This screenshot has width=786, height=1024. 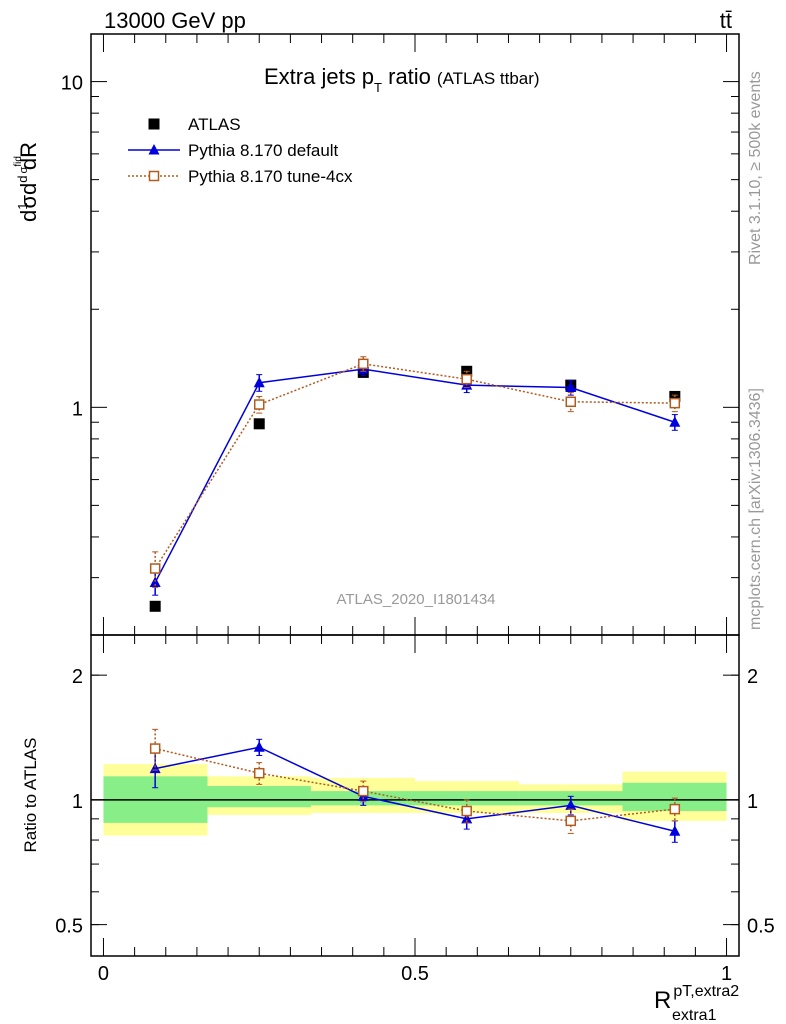 What do you see at coordinates (414, 466) in the screenshot?
I see `main-series-line-tune` at bounding box center [414, 466].